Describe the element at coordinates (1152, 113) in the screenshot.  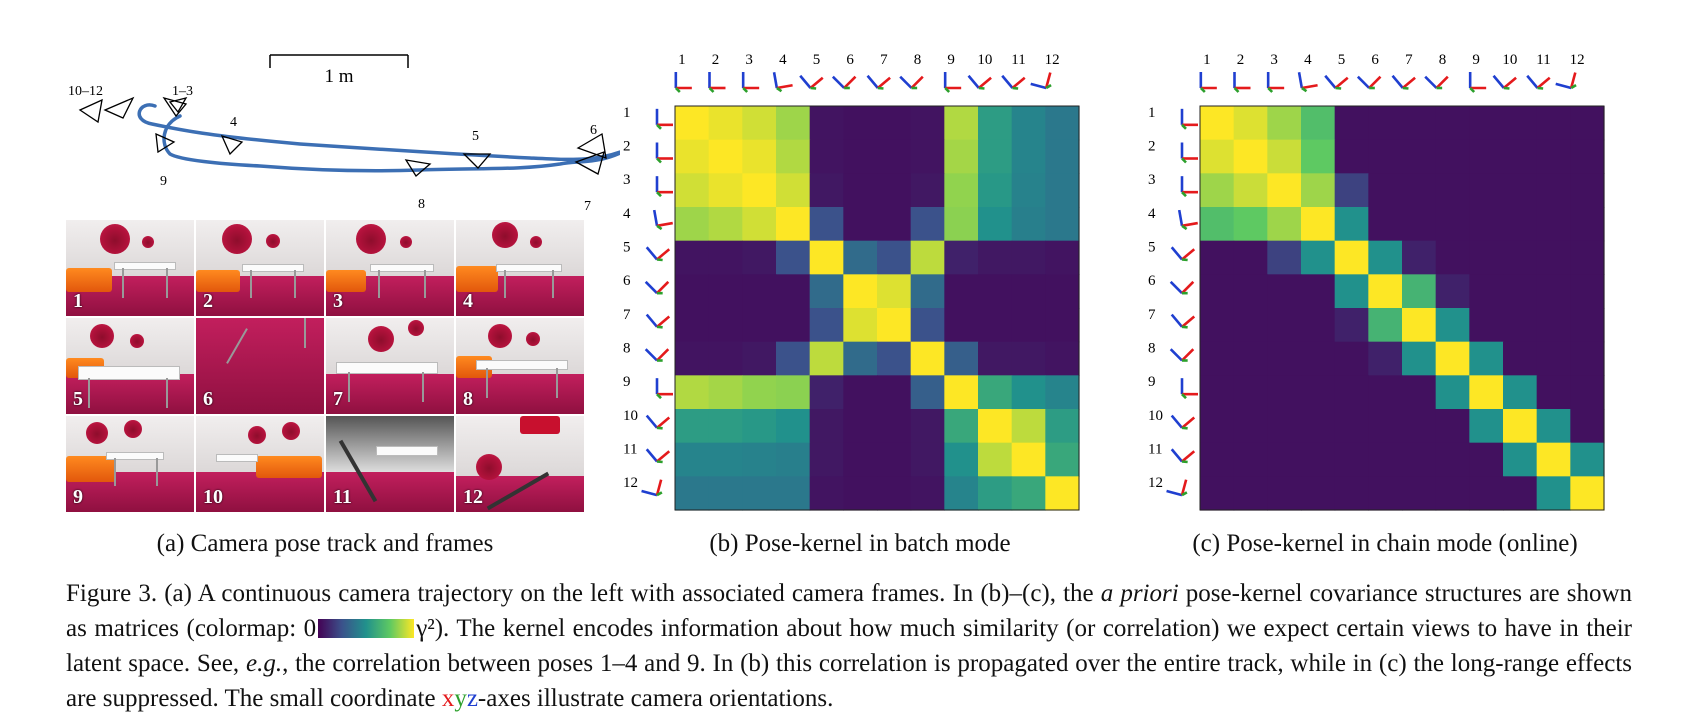
I see `row-label: 1` at that location.